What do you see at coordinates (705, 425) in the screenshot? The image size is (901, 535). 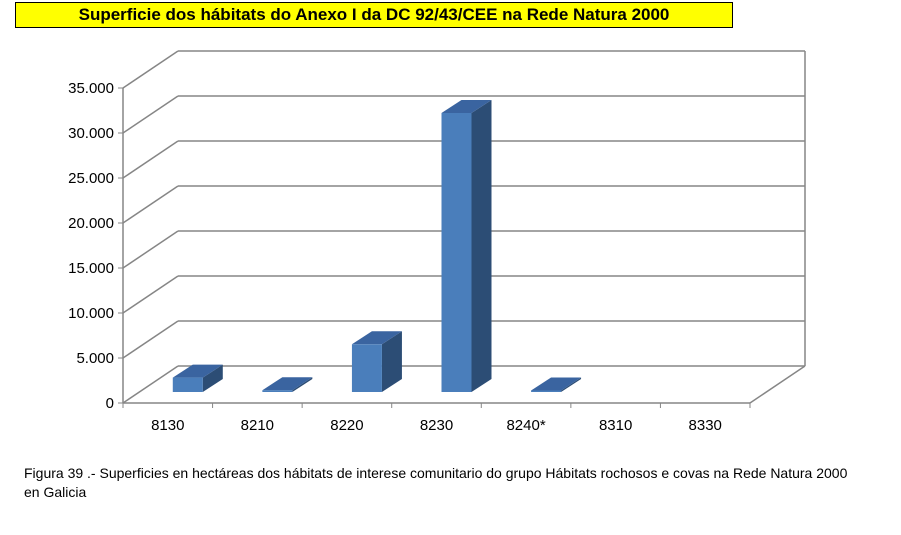 I see `x-tick-label: 8330` at bounding box center [705, 425].